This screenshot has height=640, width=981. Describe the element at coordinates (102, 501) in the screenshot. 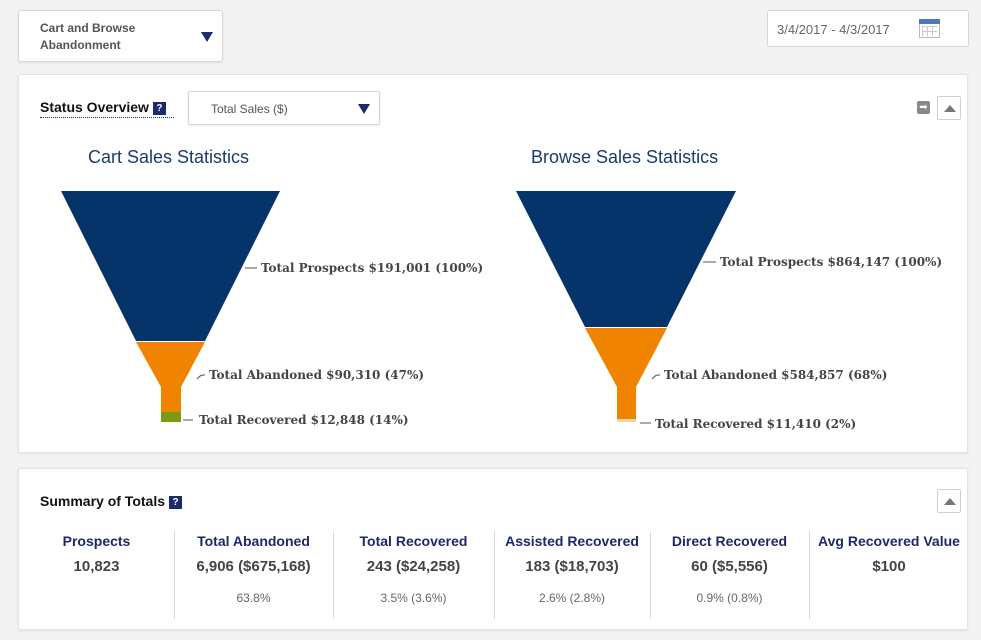

I see `summary-title: Summary of Totals` at that location.